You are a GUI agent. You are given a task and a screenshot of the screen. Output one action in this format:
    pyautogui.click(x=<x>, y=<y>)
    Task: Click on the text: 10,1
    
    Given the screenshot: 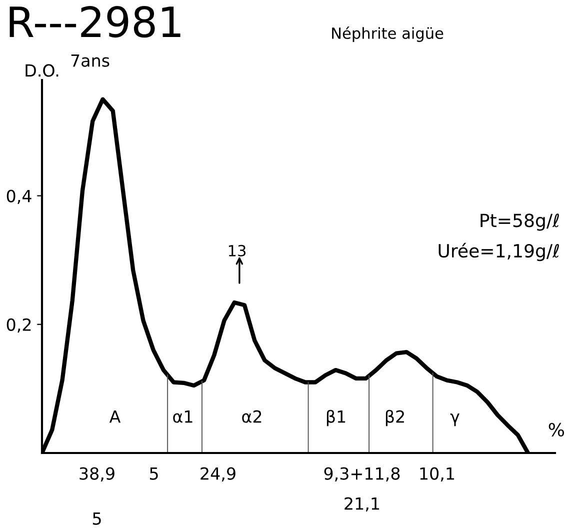 What is the action you would take?
    pyautogui.click(x=437, y=474)
    